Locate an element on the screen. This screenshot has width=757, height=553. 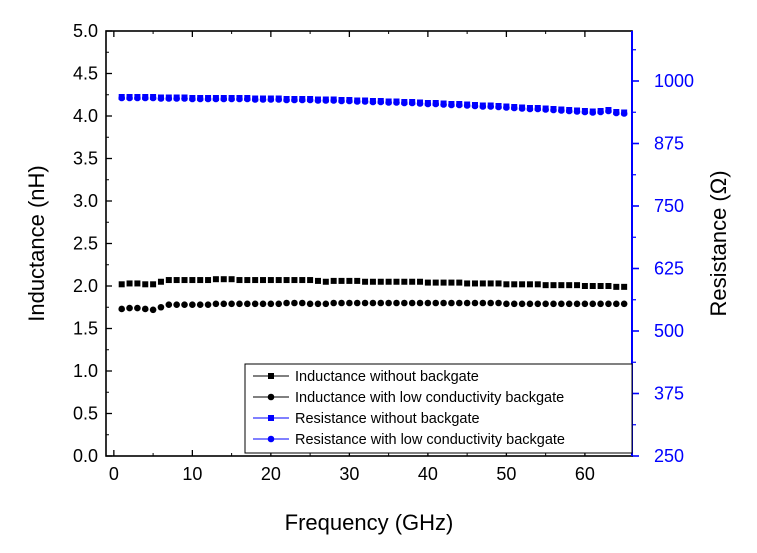
legend-label: Inductance without backgate is located at coordinates (387, 377).